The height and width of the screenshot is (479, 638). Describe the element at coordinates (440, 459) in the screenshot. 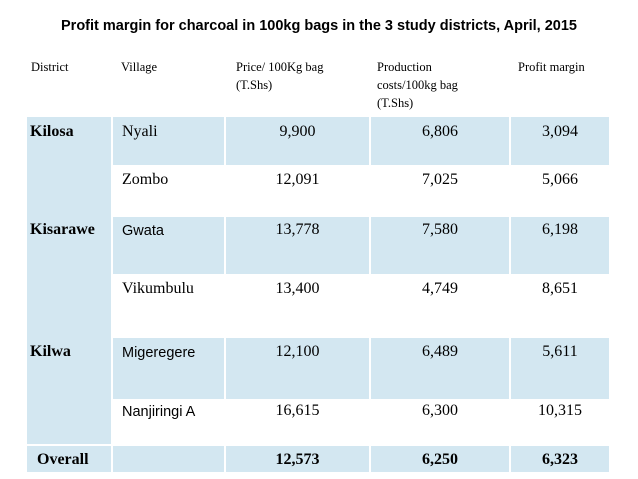

I see `overall-prod-cost: 6,250` at that location.